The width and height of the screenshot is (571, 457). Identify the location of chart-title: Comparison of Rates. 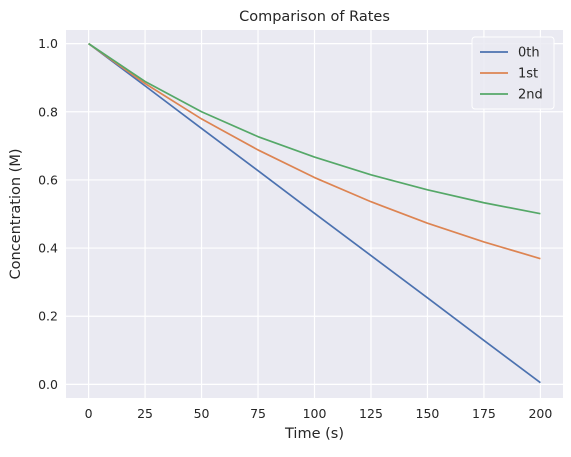
(314, 17).